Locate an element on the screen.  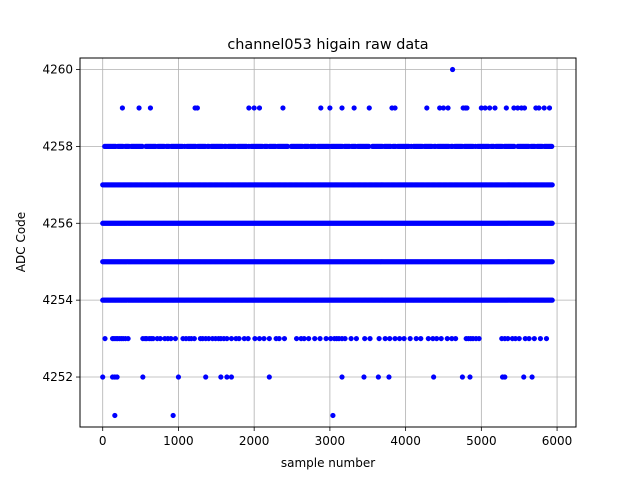
y-tick-label: 4254 is located at coordinates (57, 300).